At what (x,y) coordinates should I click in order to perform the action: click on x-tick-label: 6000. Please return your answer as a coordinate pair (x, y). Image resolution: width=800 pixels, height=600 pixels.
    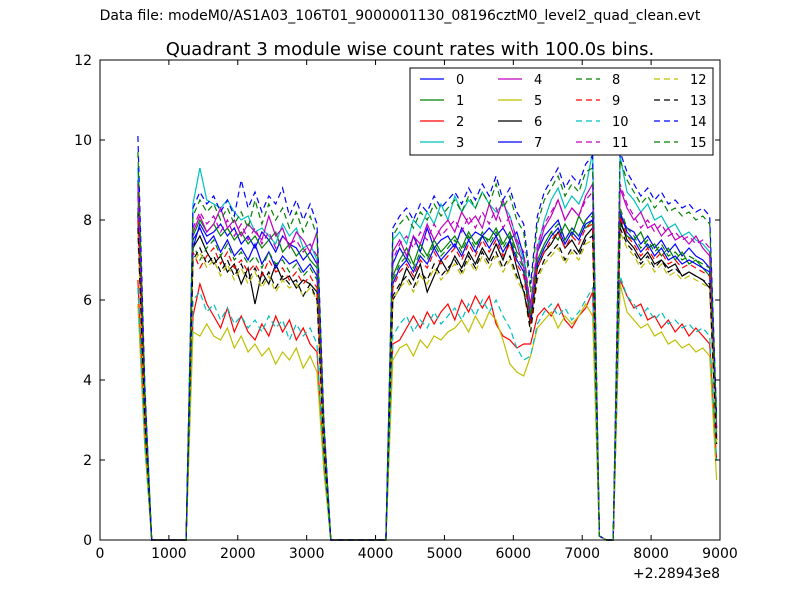
    Looking at the image, I should click on (514, 554).